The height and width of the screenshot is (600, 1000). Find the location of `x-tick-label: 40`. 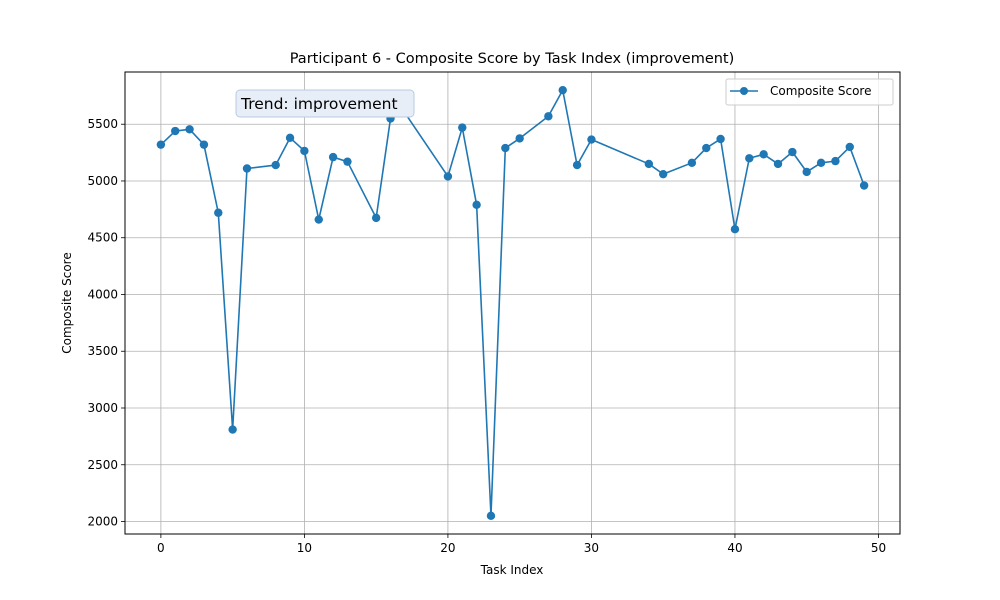

x-tick-label: 40 is located at coordinates (734, 548).